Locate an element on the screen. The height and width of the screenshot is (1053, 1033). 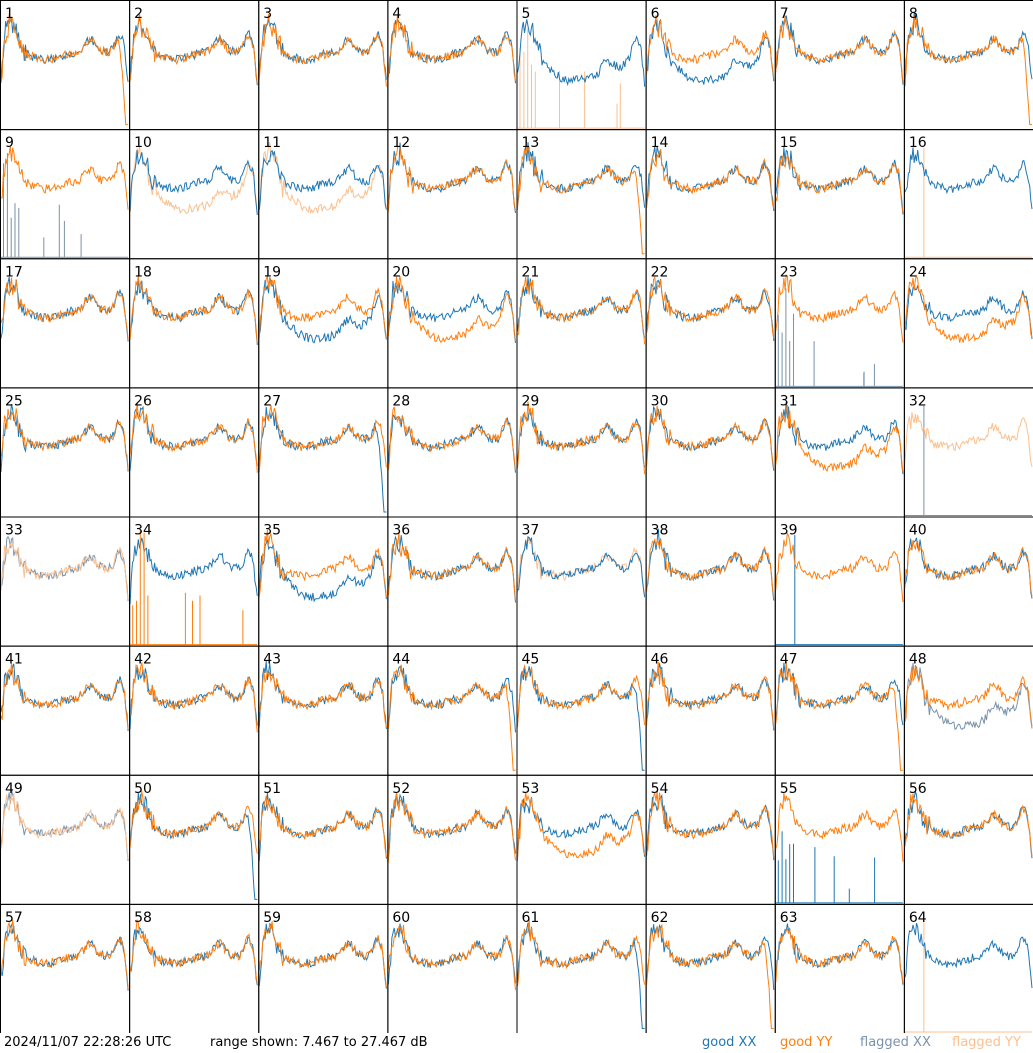
panel-26: 26 is located at coordinates (194, 452).